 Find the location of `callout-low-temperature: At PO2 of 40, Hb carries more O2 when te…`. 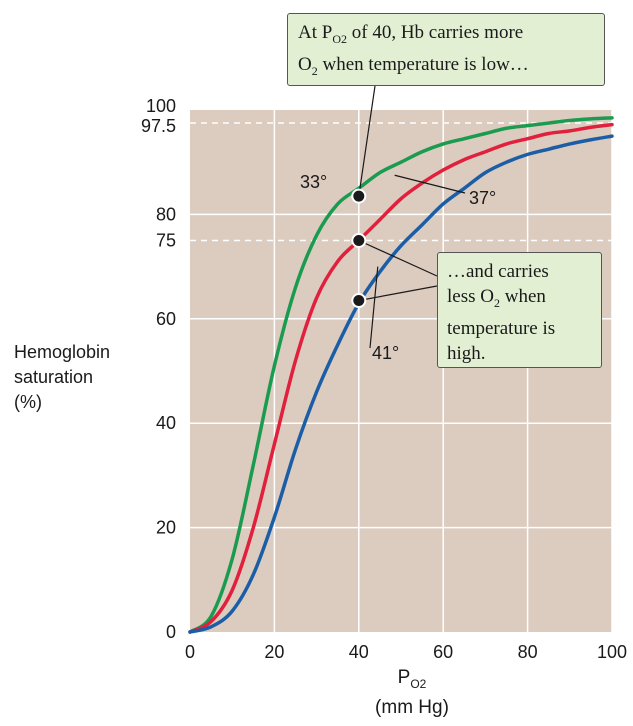

callout-low-temperature: At PO2 of 40, Hb carries more O2 when te… is located at coordinates (446, 49).